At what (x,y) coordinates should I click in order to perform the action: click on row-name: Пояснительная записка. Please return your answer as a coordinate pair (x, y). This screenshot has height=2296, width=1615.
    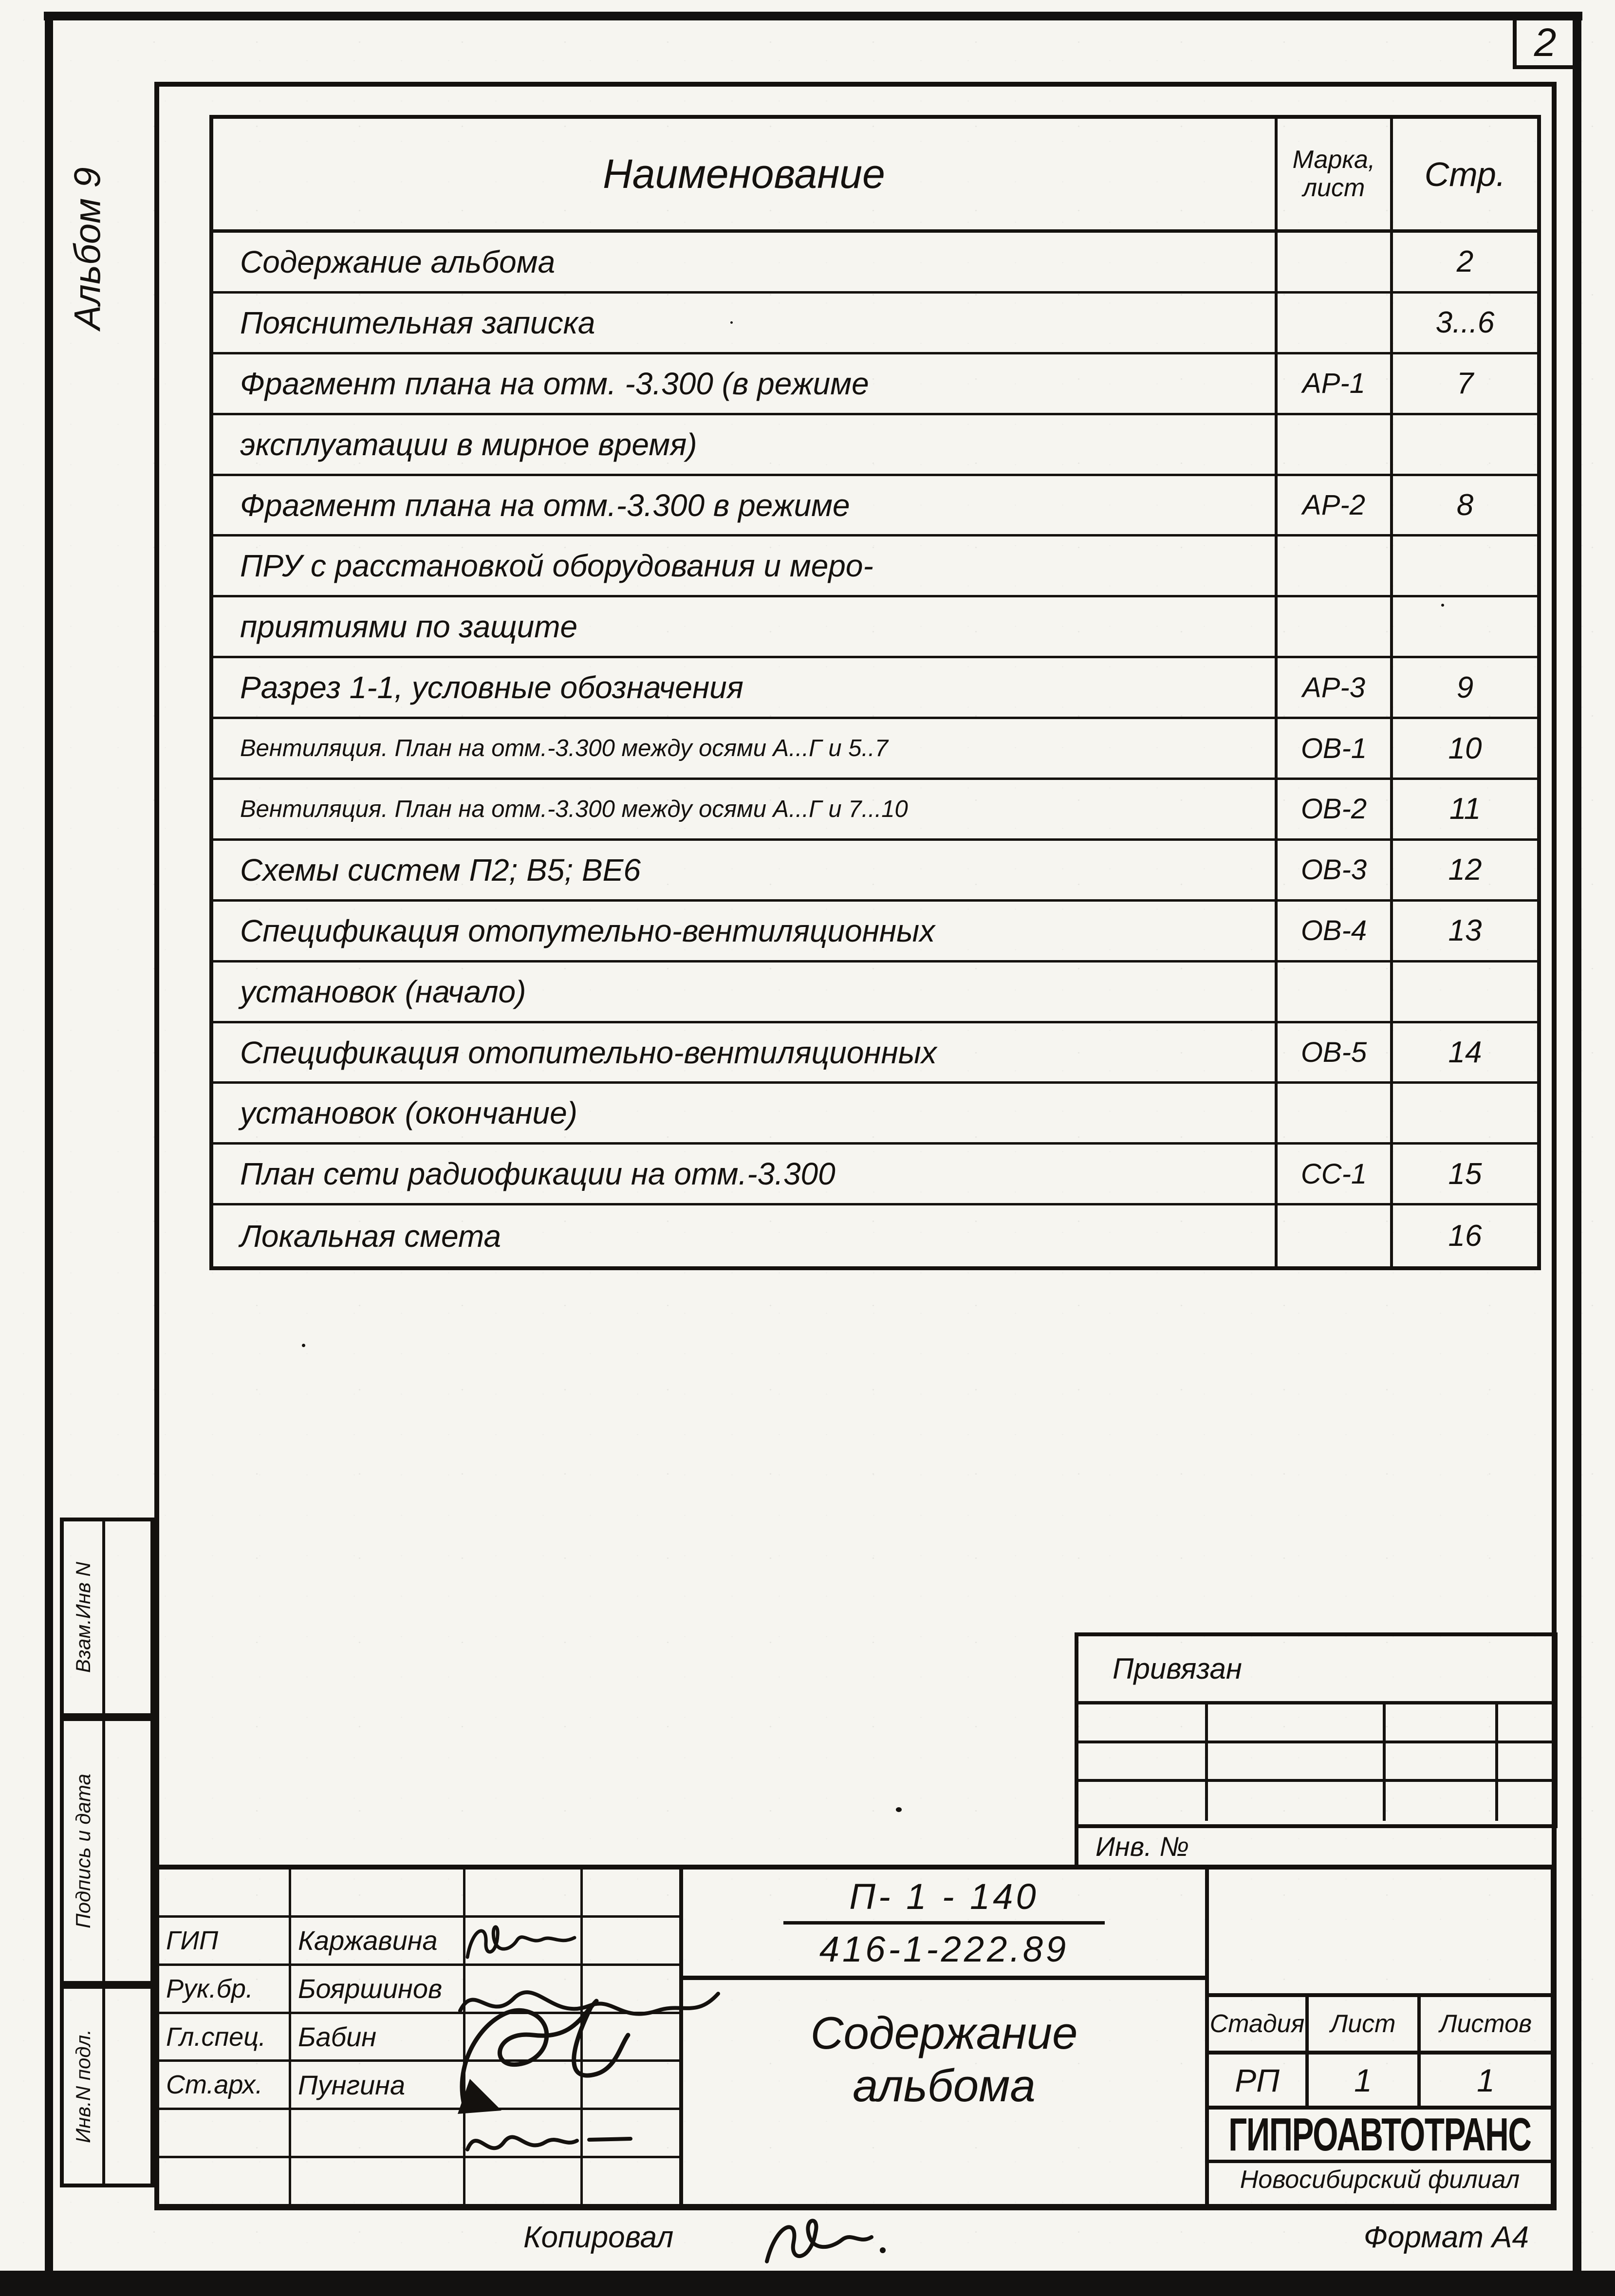
    Looking at the image, I should click on (418, 323).